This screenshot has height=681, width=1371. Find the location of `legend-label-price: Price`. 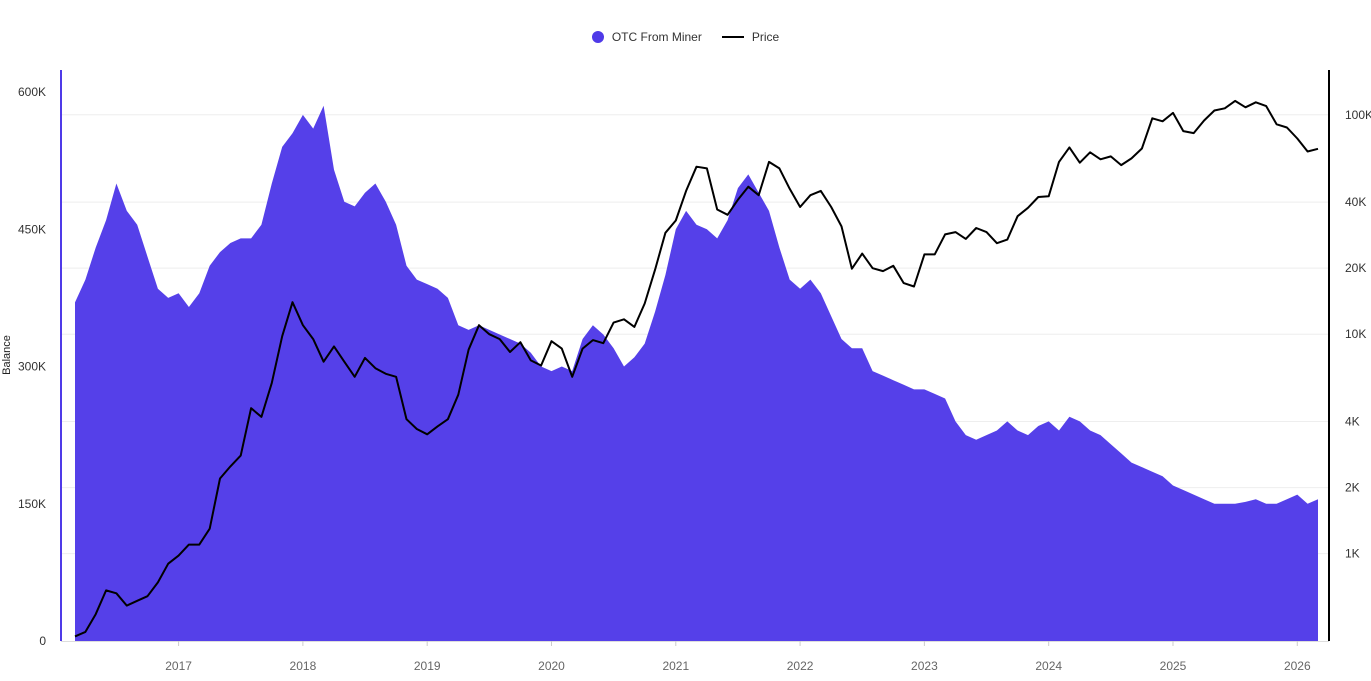

legend-label-price: Price is located at coordinates (765, 37).